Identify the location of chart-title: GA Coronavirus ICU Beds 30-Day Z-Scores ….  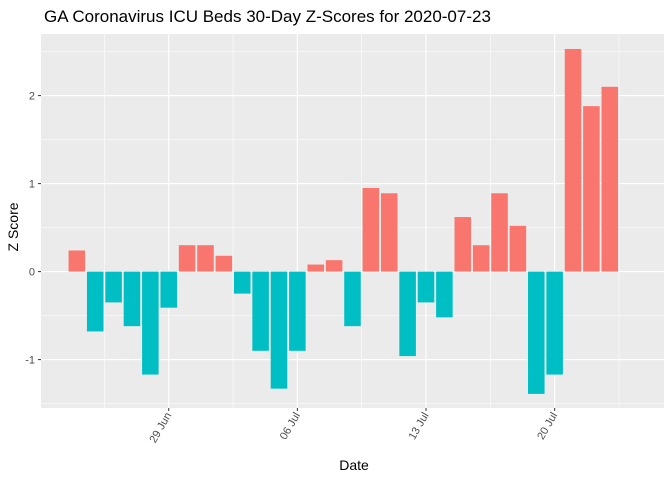
(267, 16).